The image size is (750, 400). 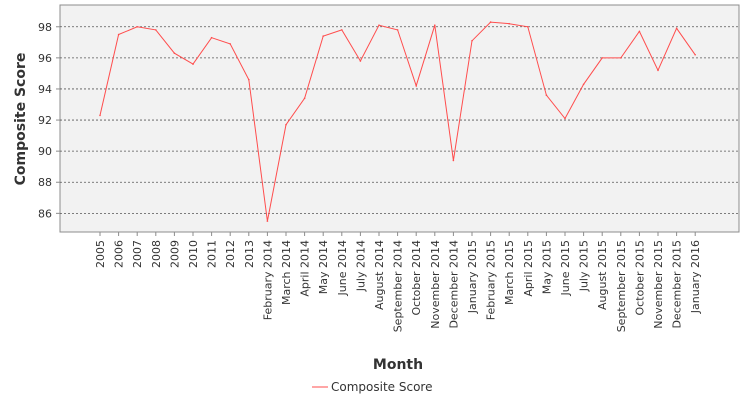 What do you see at coordinates (416, 278) in the screenshot?
I see `x-tick-label-october-2014: October 2014` at bounding box center [416, 278].